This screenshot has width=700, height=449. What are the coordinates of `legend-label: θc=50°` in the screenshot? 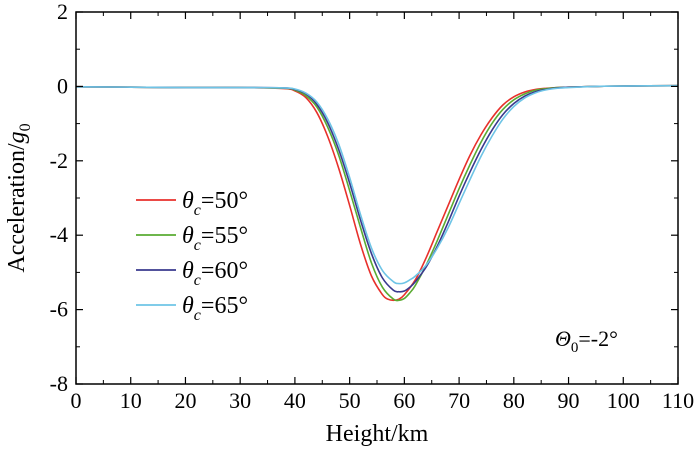 It's located at (215, 203).